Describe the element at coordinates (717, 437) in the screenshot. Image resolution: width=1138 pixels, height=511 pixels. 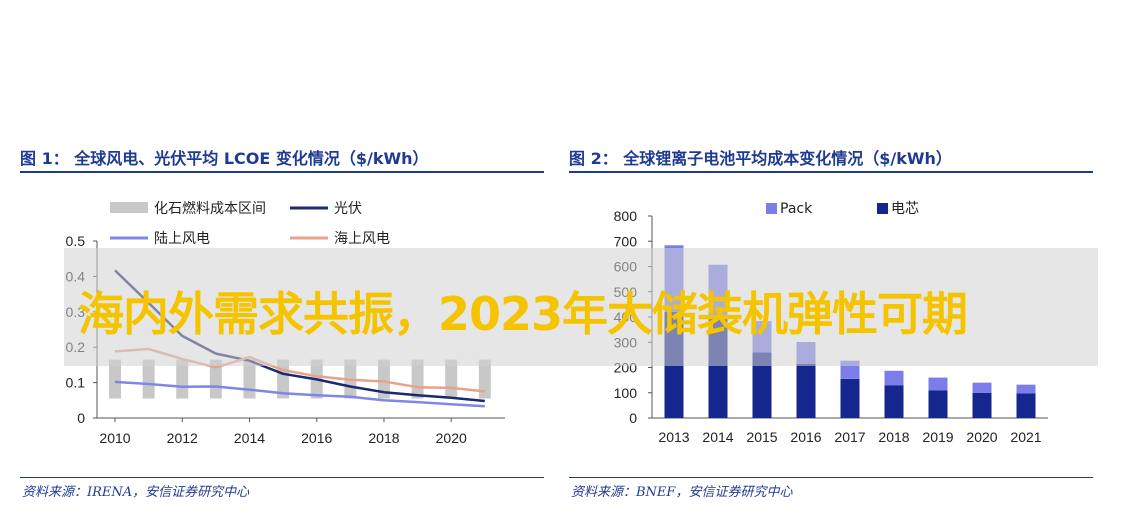
I see `chart2-x-tick-label: 2014` at that location.